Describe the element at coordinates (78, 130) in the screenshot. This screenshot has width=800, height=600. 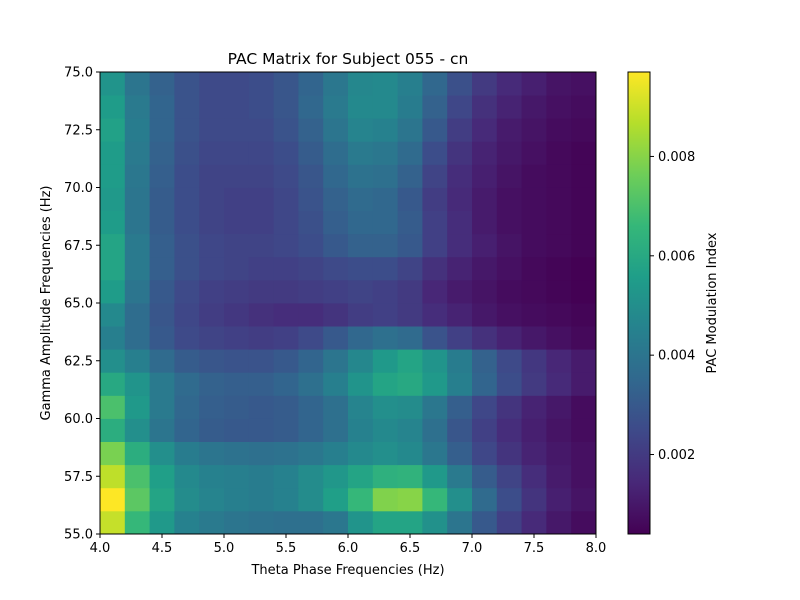
I see `y-tick-label: 72.5` at that location.